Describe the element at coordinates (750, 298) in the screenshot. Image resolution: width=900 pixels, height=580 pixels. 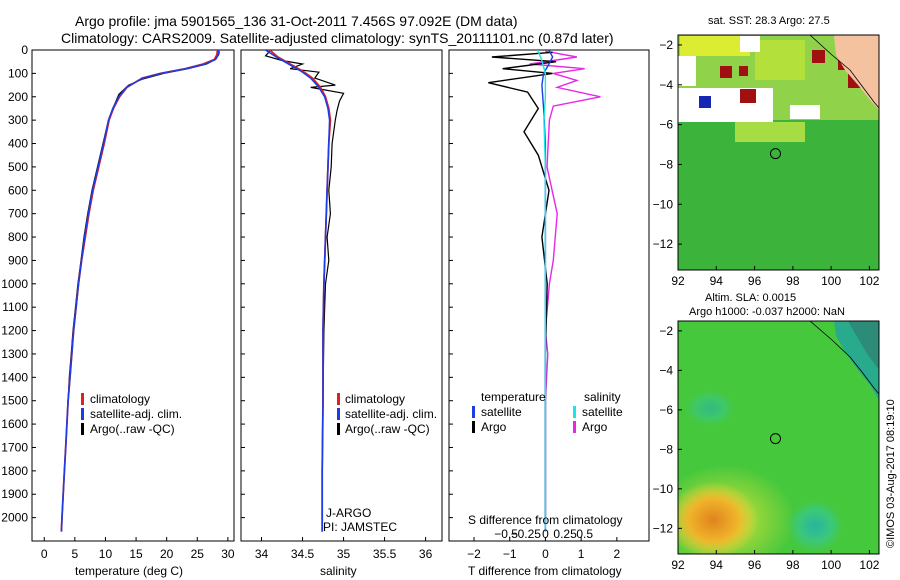
I see `sla-map-title: Altim. SLA: 0.0015` at that location.